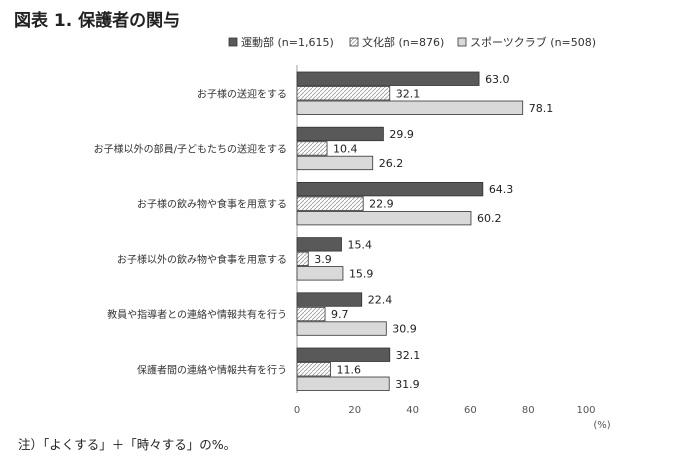 This screenshot has width=680, height=468. I want to click on category-label-5: 教員や指導者との連絡や情報共有を行う, so click(197, 314).